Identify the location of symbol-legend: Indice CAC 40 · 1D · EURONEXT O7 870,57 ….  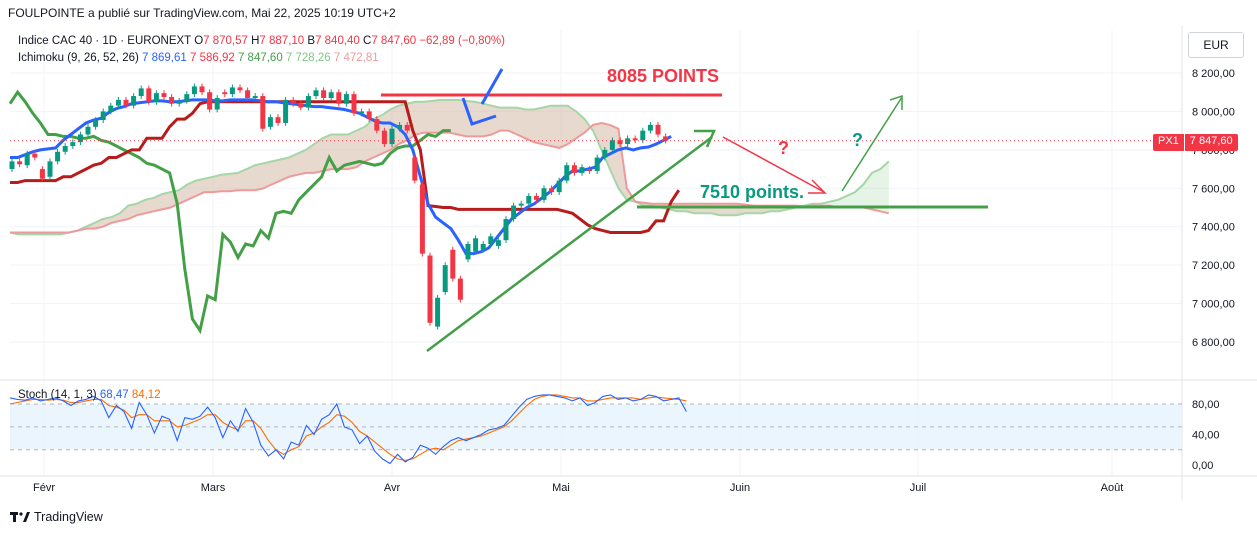
(261, 41).